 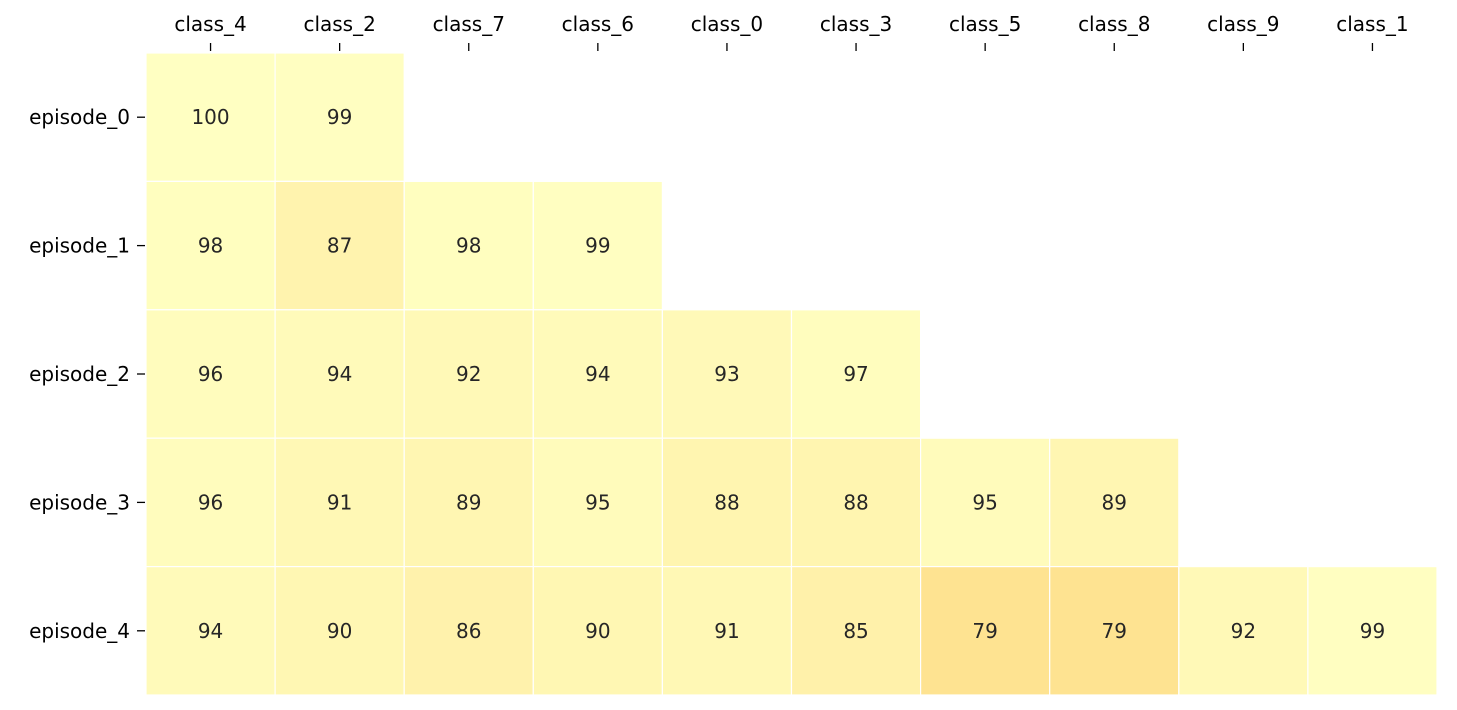 I want to click on x-tick-label: class_3, so click(x=856, y=24).